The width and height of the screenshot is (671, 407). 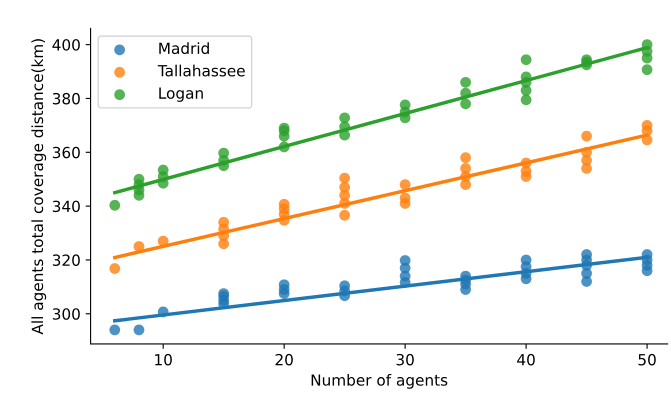 I want to click on y-tick-label: 320, so click(x=66, y=260).